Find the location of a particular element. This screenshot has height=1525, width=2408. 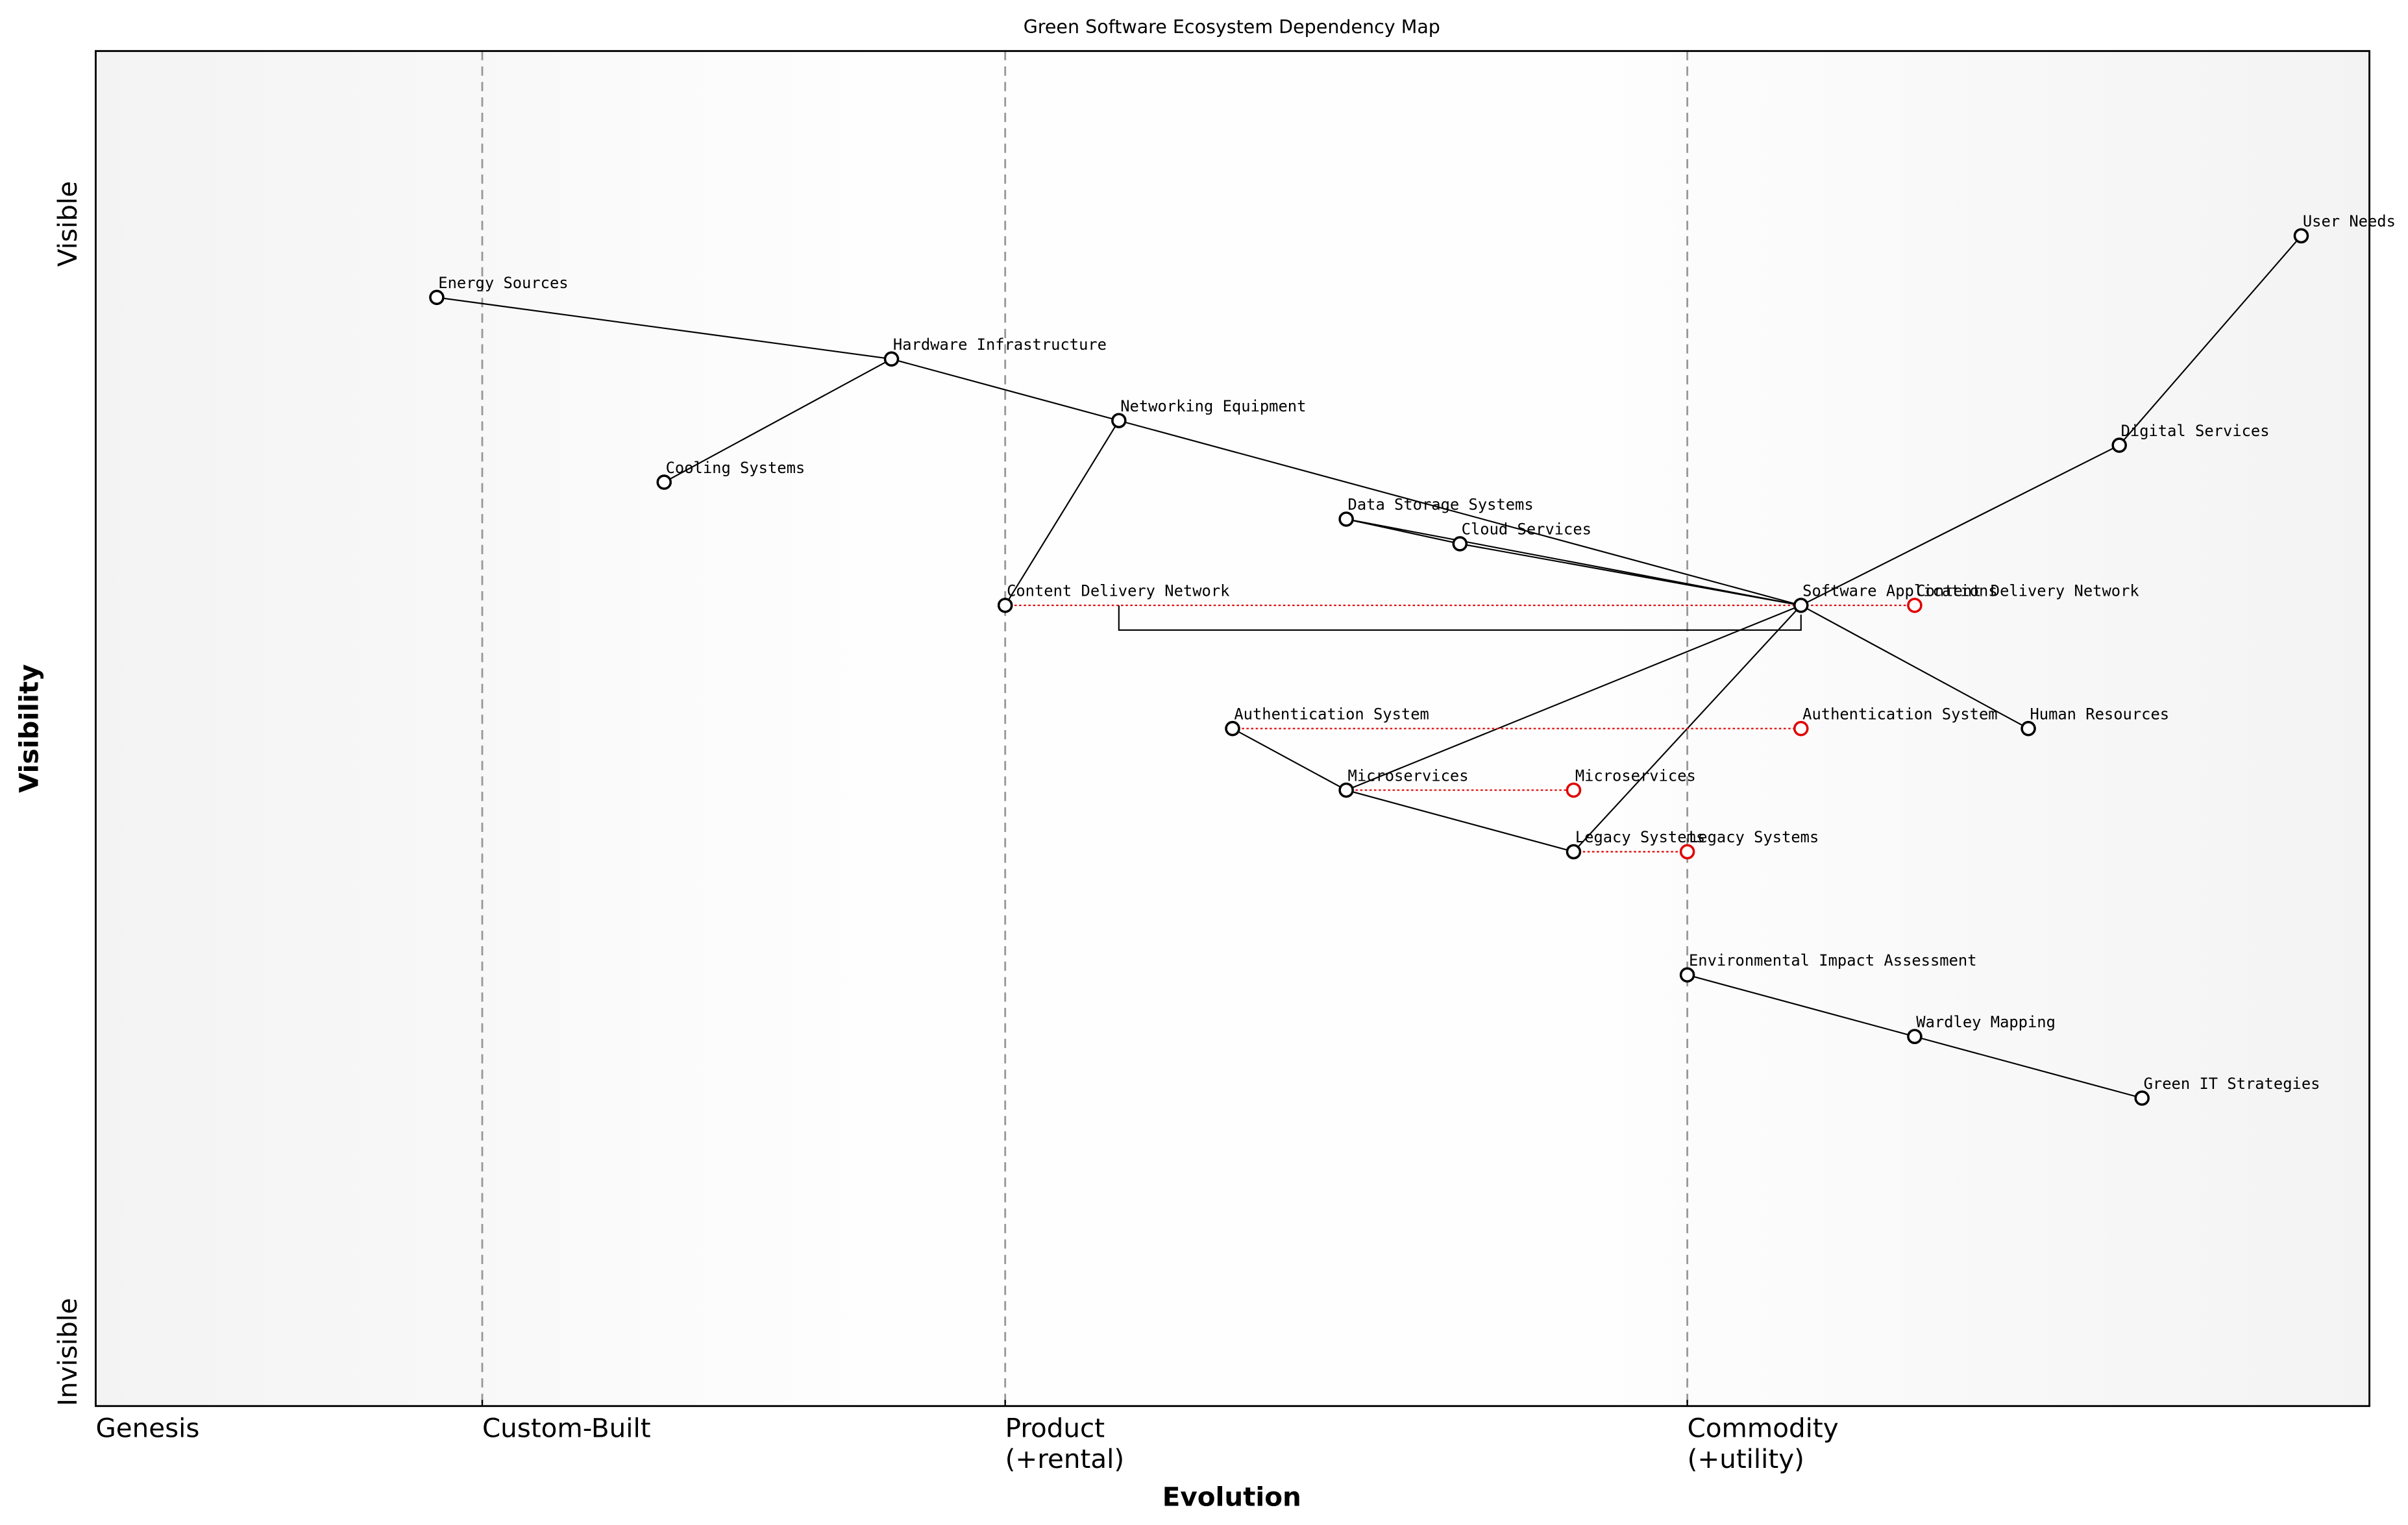

pipeline is located at coordinates (1460, 618).